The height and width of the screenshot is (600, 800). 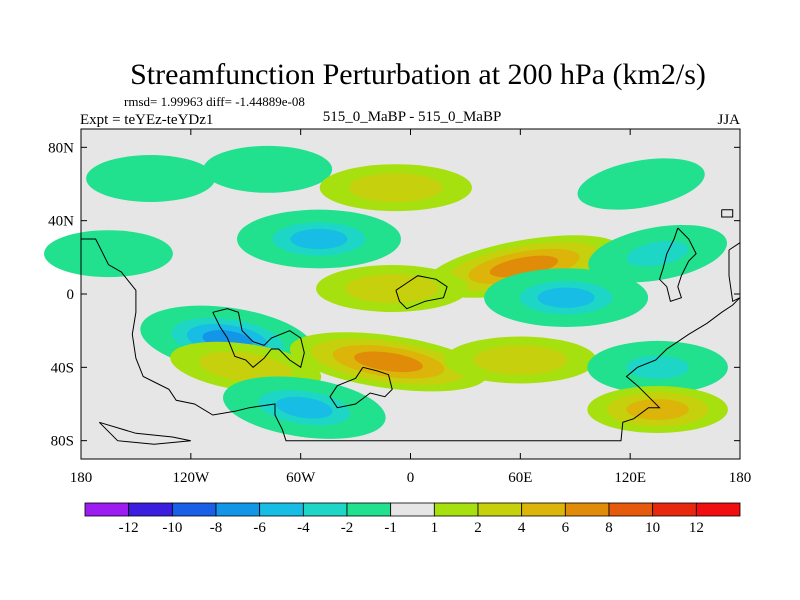 I want to click on colorbar-label: -2, so click(x=347, y=528).